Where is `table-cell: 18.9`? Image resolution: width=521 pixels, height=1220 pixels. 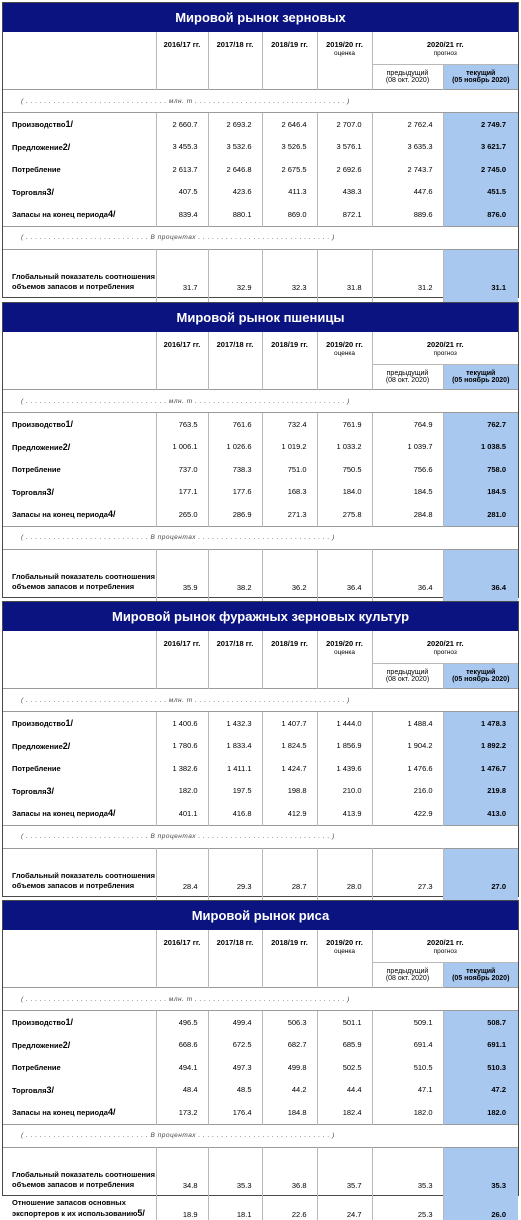 table-cell: 18.9 is located at coordinates (182, 1205).